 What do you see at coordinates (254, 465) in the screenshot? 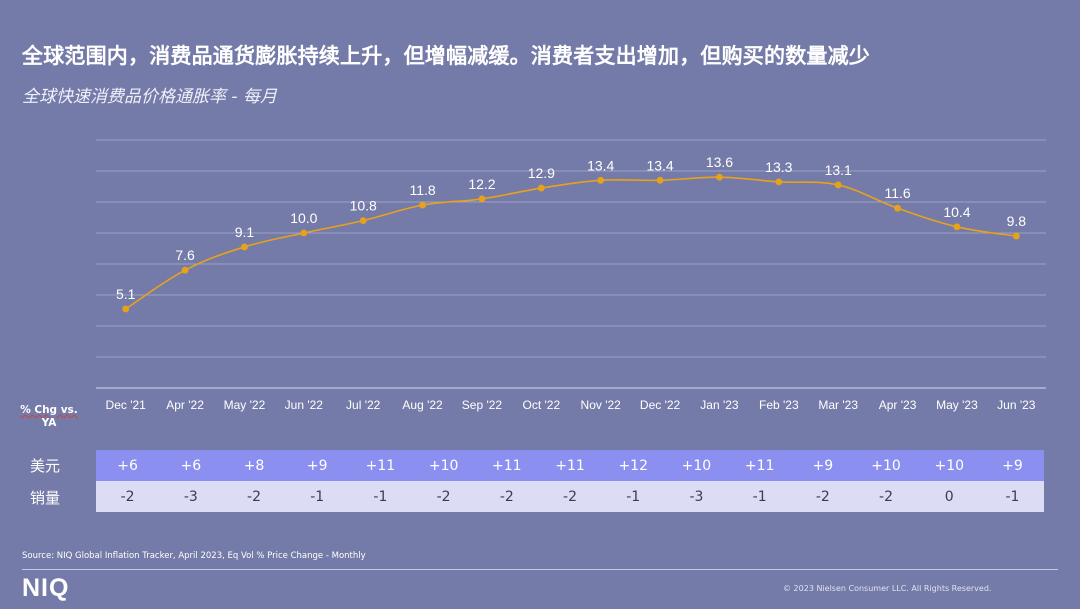
I see `table-cell: +8` at bounding box center [254, 465].